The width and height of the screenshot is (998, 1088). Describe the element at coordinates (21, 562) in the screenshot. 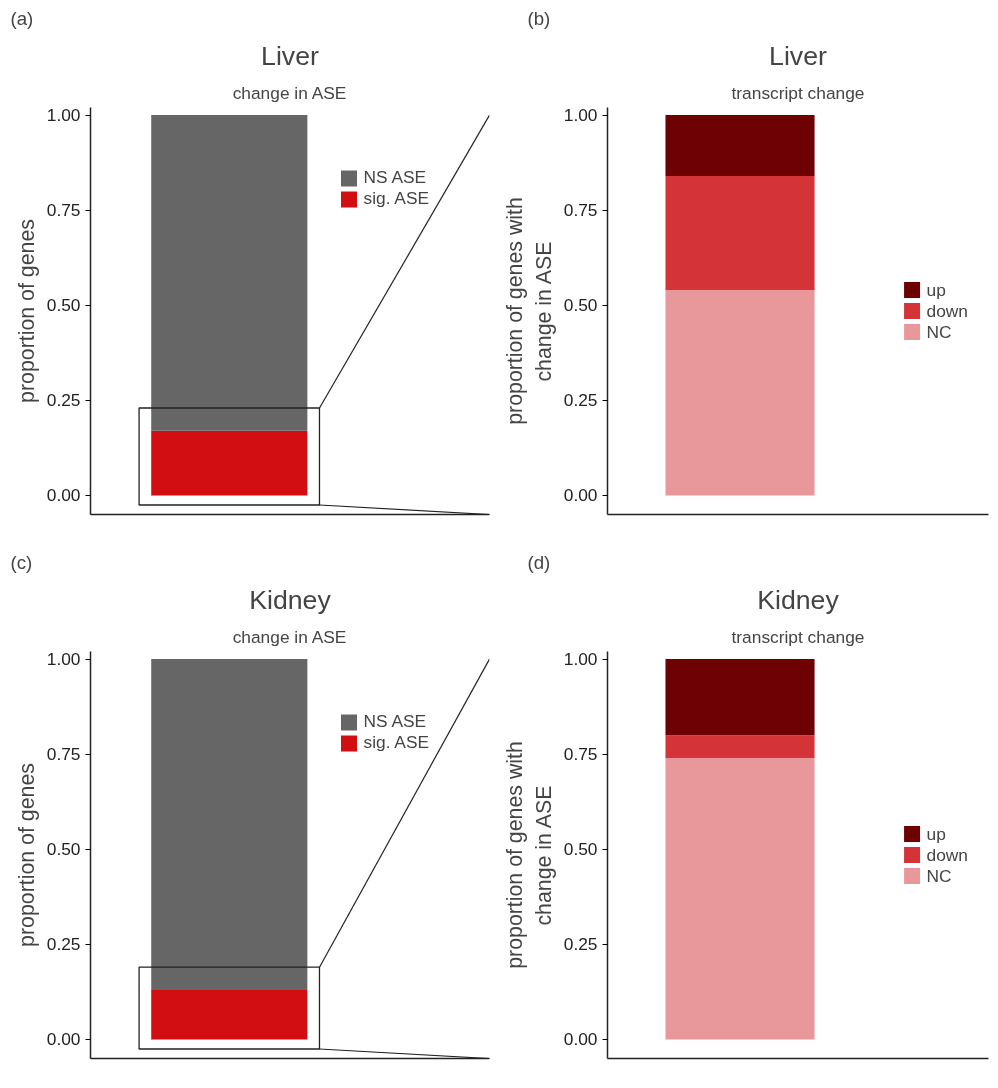

I see `text: (c)` at that location.